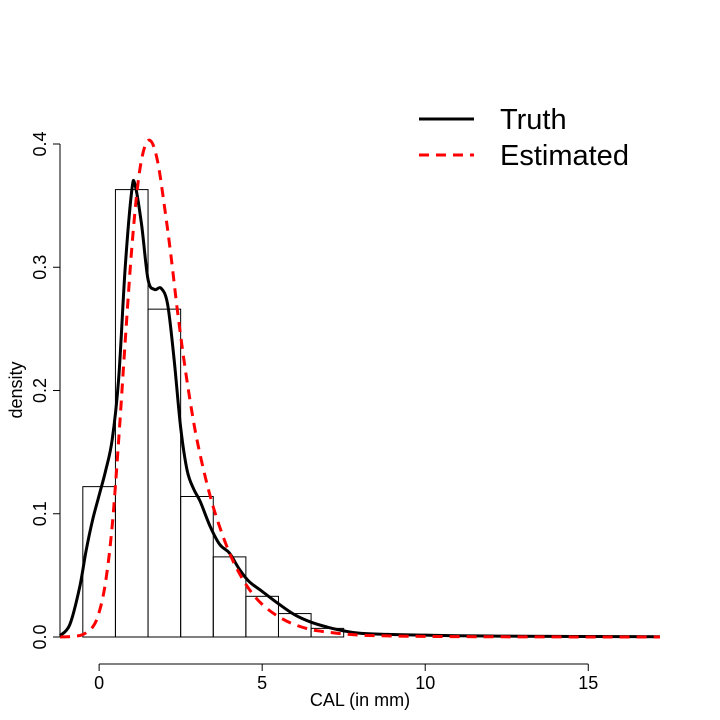 The width and height of the screenshot is (720, 720). Describe the element at coordinates (40, 513) in the screenshot. I see `y-tick-label: 0.1` at that location.